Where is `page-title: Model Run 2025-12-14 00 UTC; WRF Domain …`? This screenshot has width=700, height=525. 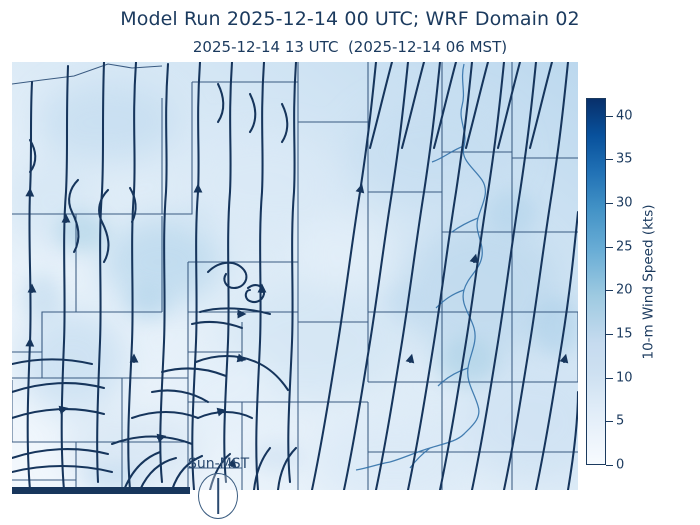 page-title: Model Run 2025-12-14 00 UTC; WRF Domain … is located at coordinates (350, 19).